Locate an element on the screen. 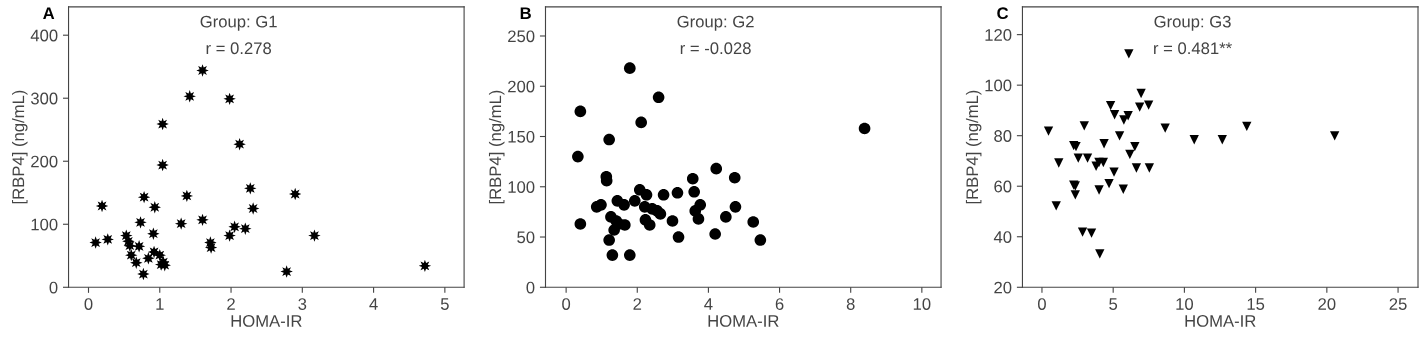 The image size is (1428, 342). y-tick-label: 60 is located at coordinates (1003, 186).